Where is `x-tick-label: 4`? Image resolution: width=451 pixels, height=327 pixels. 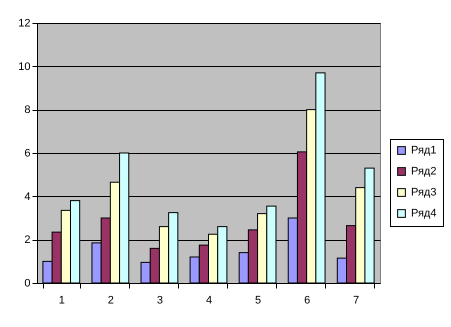 x-tick-label: 4 is located at coordinates (209, 300).